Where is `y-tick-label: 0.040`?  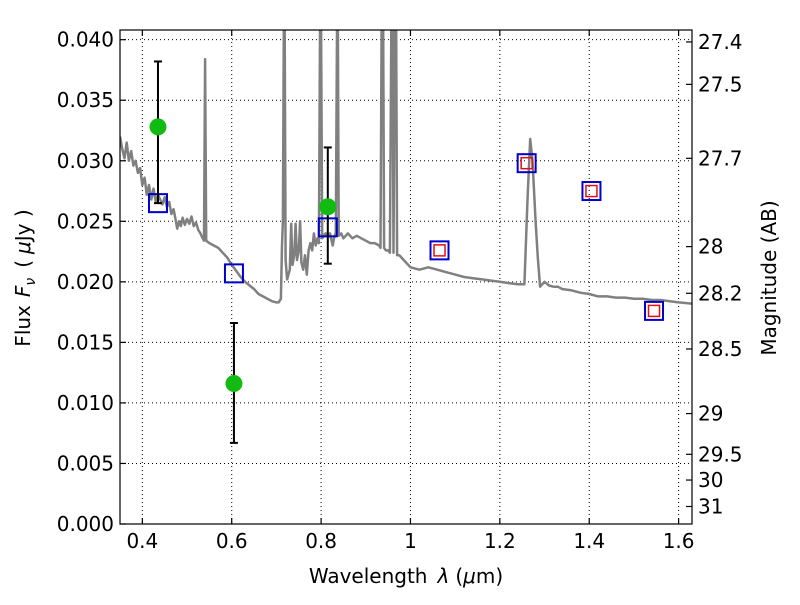 y-tick-label: 0.040 is located at coordinates (85, 40).